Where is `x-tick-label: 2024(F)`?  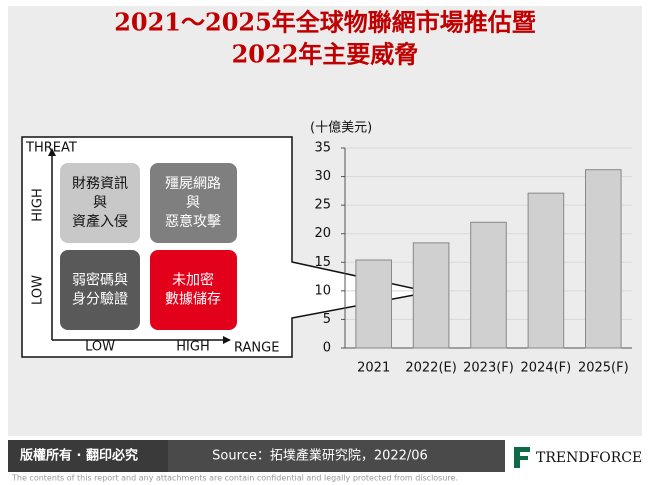 x-tick-label: 2024(F) is located at coordinates (546, 368).